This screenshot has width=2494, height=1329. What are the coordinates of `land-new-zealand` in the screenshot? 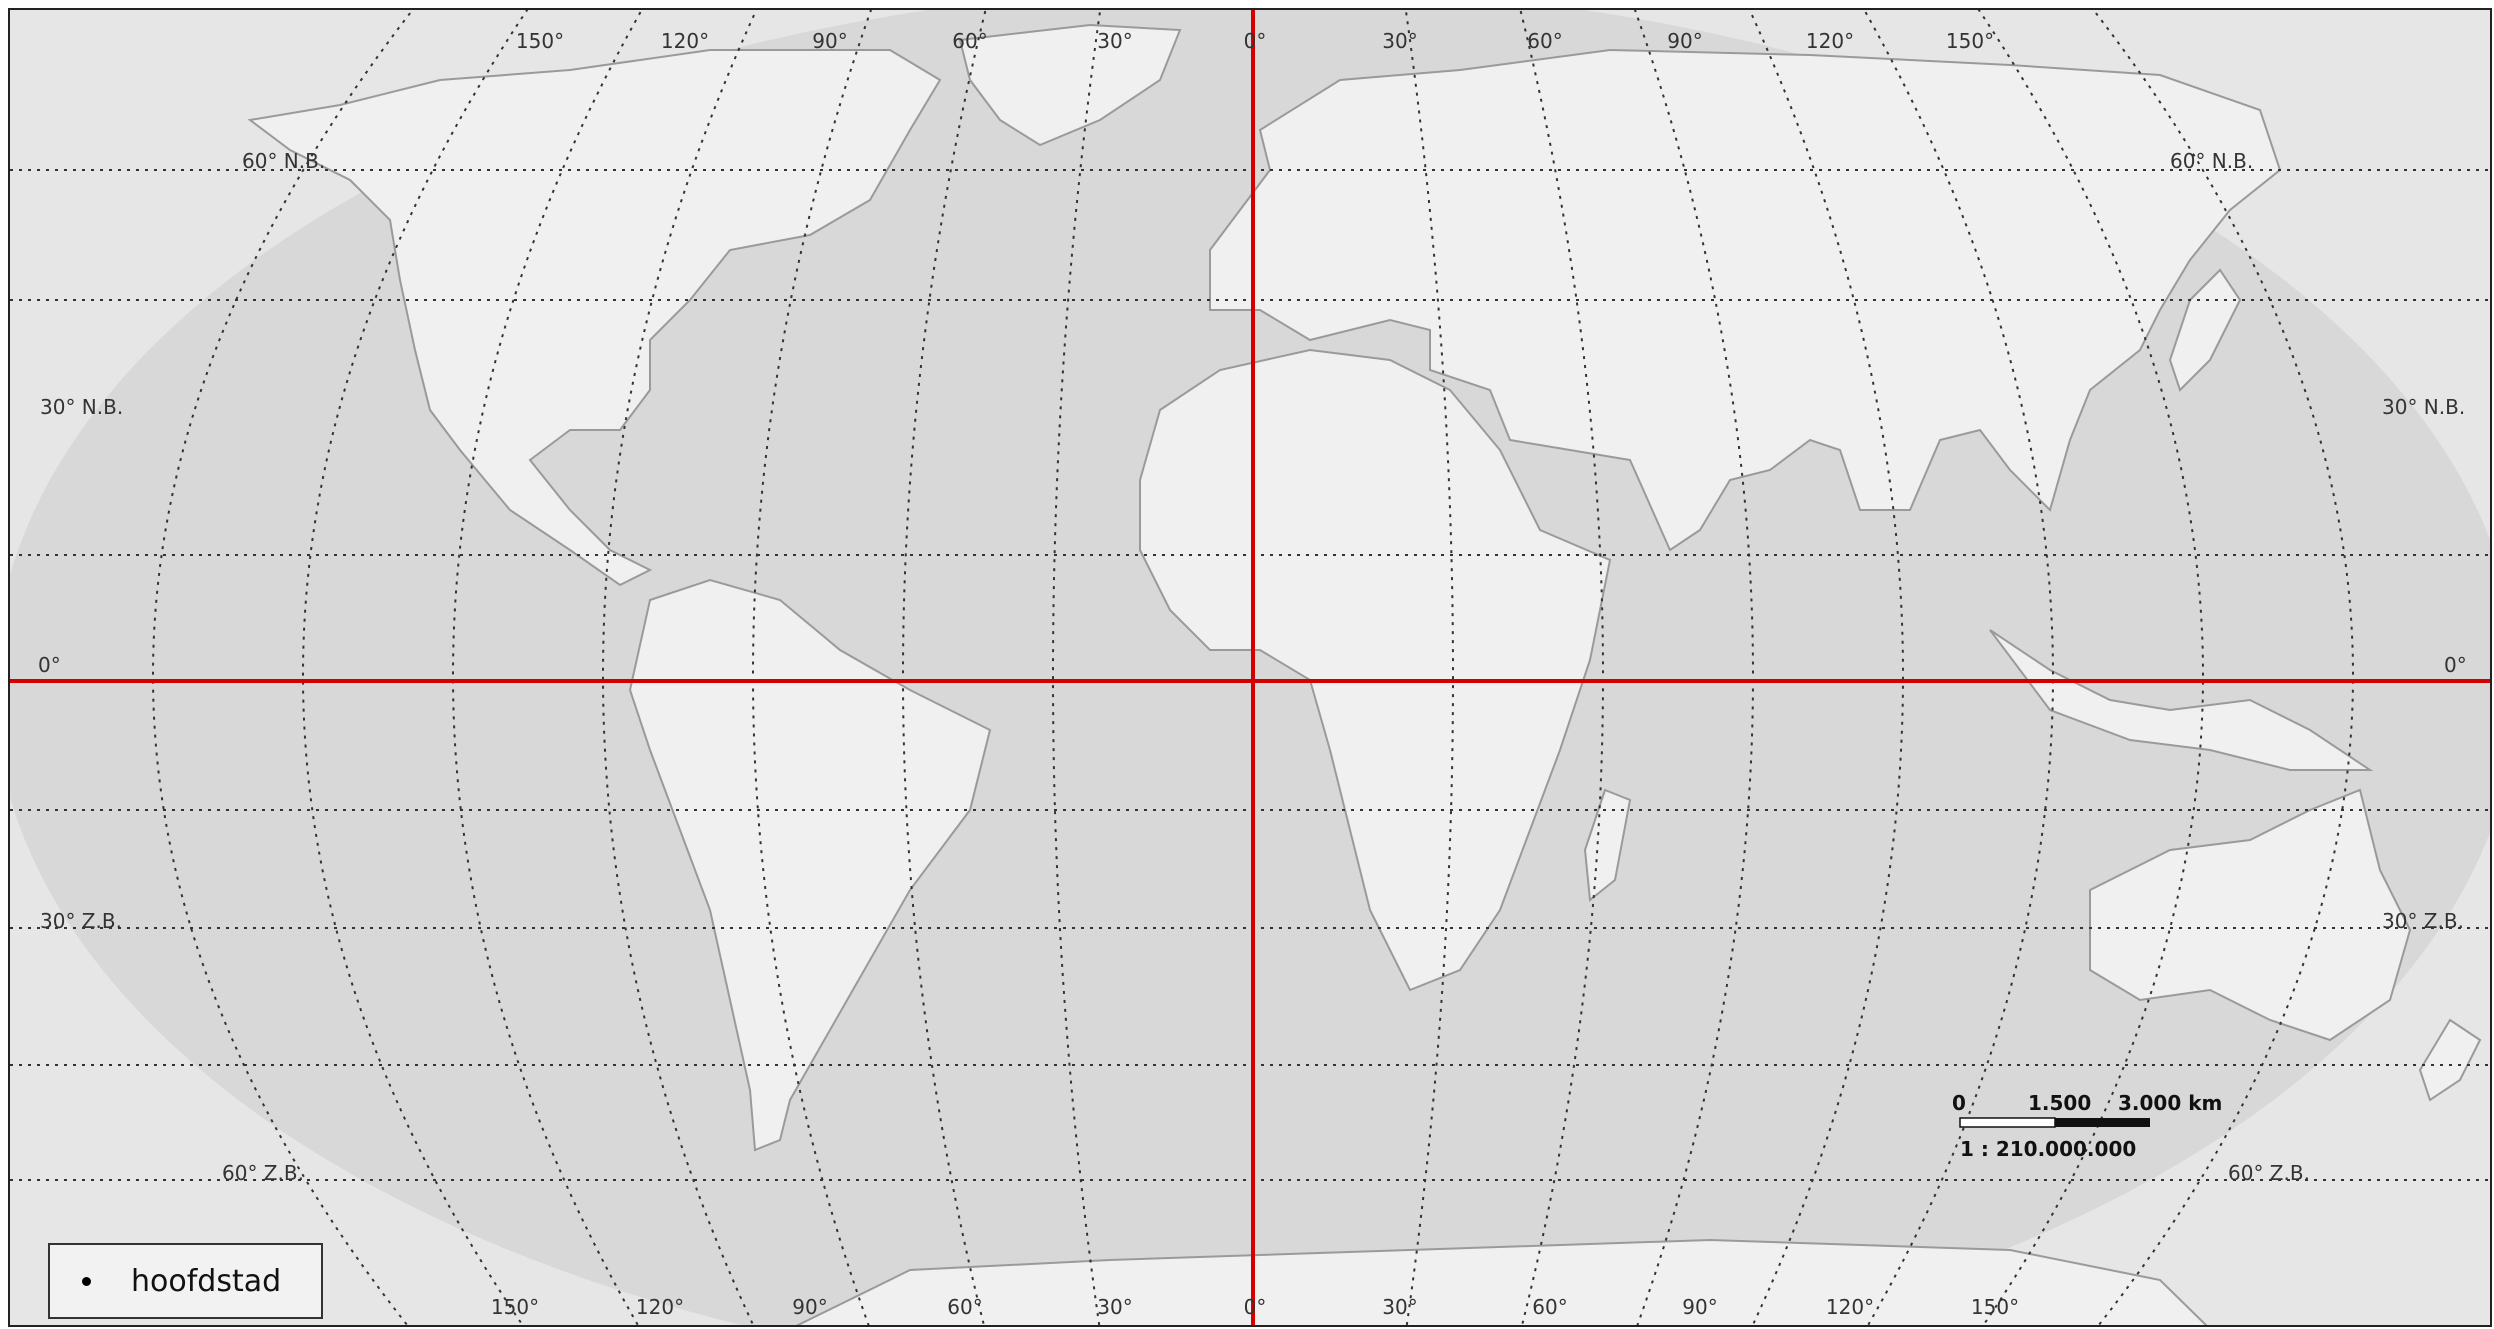 It's located at (2450, 1060).